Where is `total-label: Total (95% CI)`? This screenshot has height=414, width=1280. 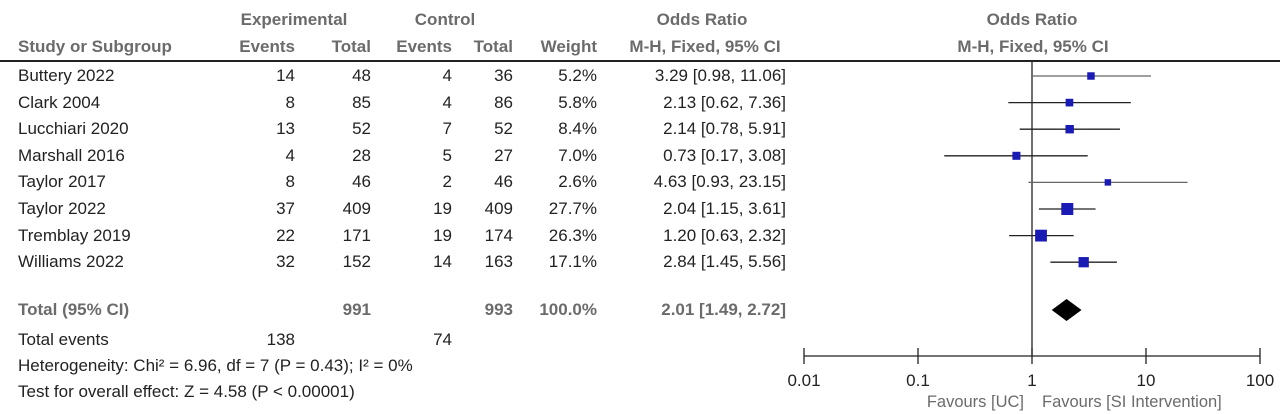
total-label: Total (95% CI) is located at coordinates (74, 309).